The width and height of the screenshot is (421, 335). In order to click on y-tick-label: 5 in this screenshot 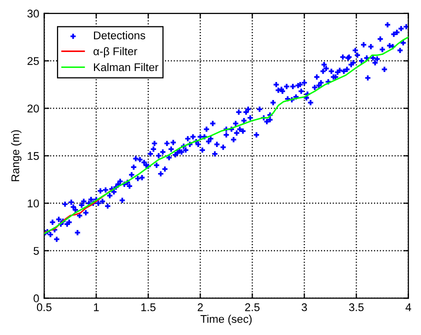, I will do `click(36, 251)`.